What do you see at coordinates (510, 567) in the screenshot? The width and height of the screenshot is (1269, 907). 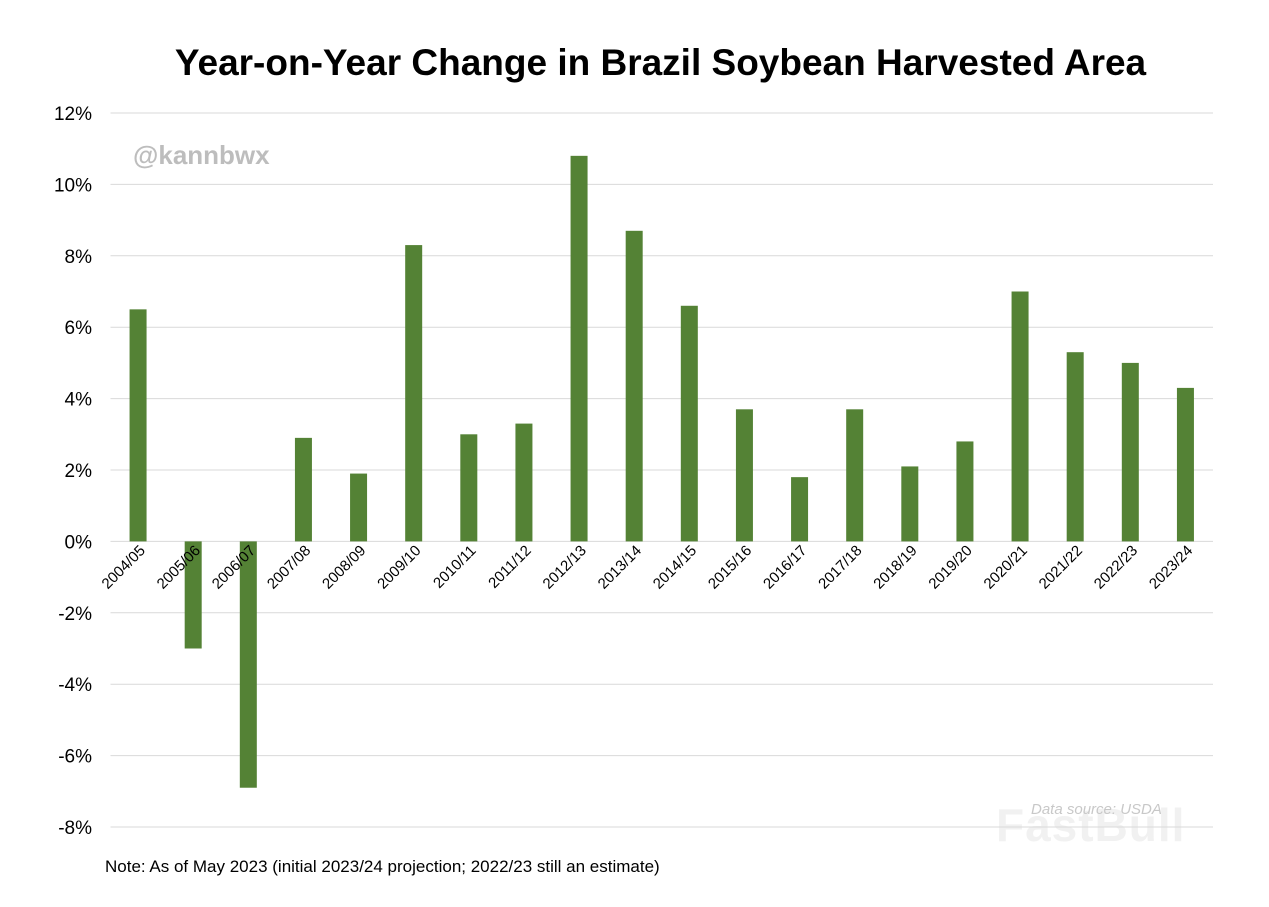 I see `x-tick-label: 2011/12` at bounding box center [510, 567].